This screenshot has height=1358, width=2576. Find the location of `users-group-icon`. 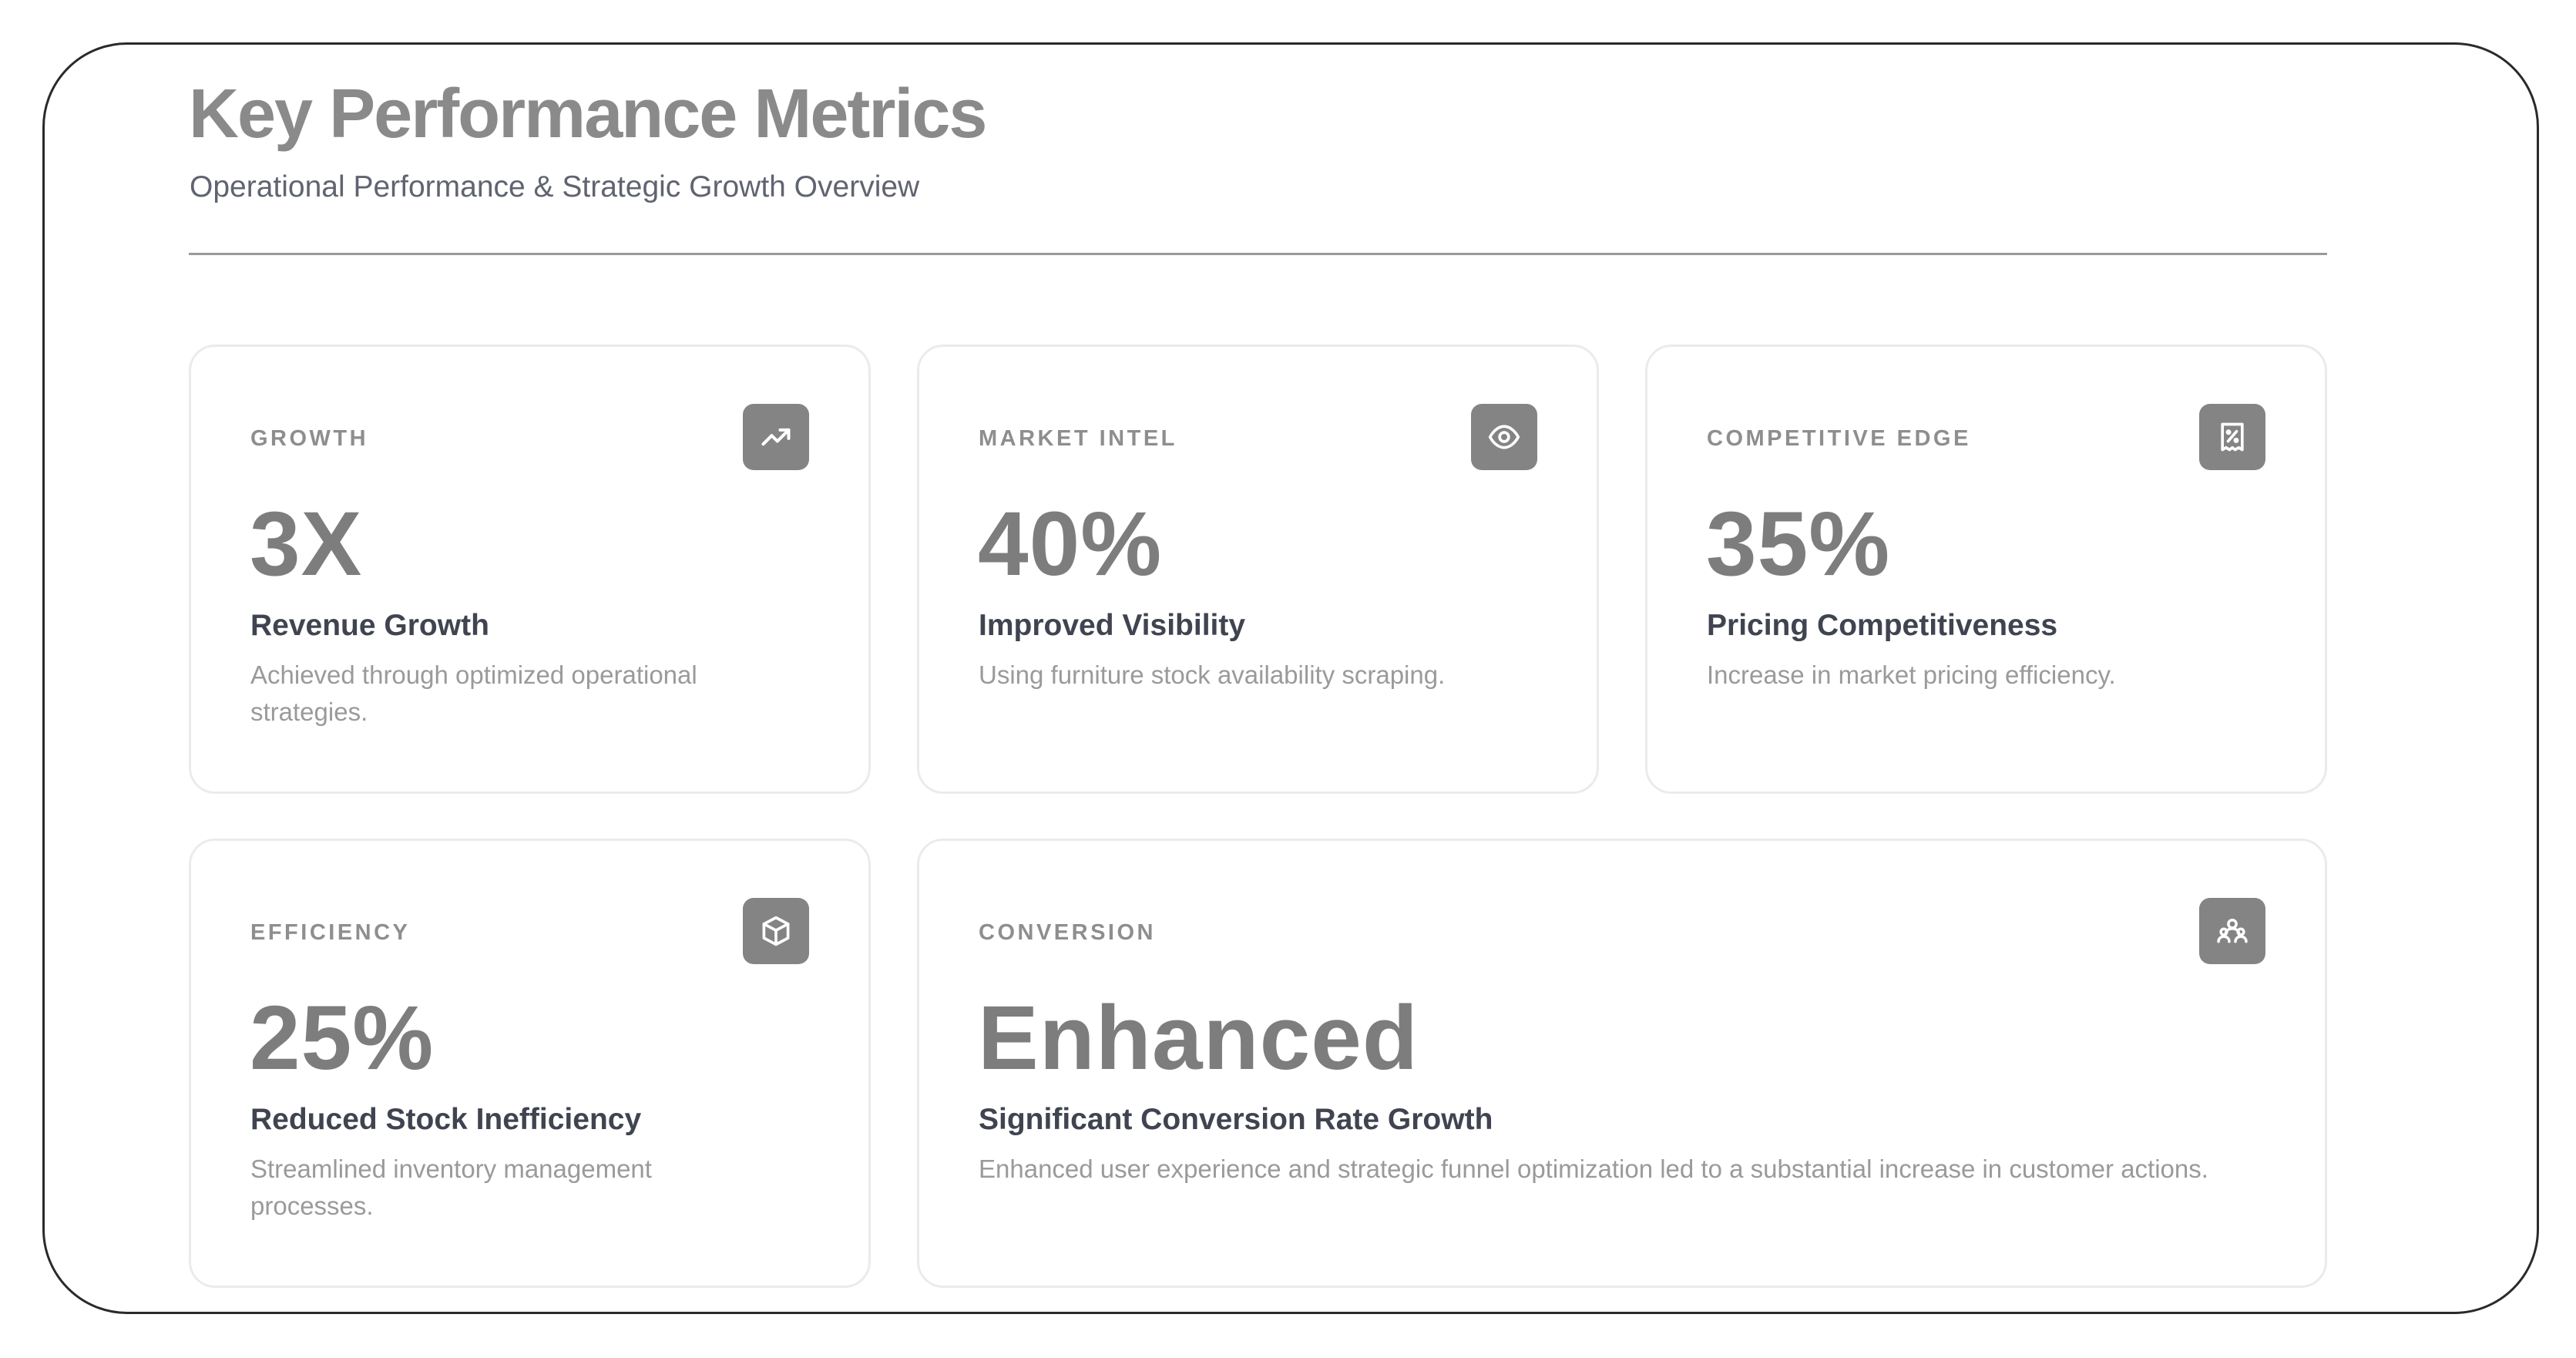

users-group-icon is located at coordinates (2232, 931).